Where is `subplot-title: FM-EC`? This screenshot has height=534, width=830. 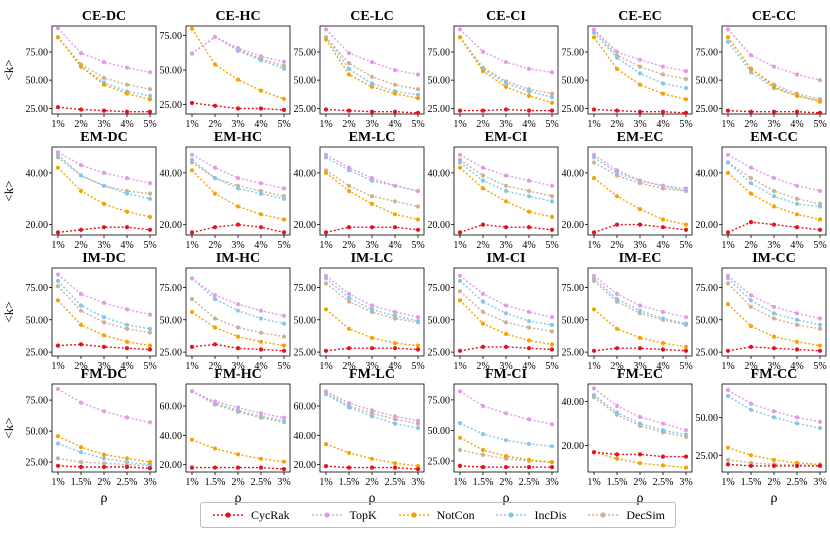 subplot-title: FM-EC is located at coordinates (640, 374).